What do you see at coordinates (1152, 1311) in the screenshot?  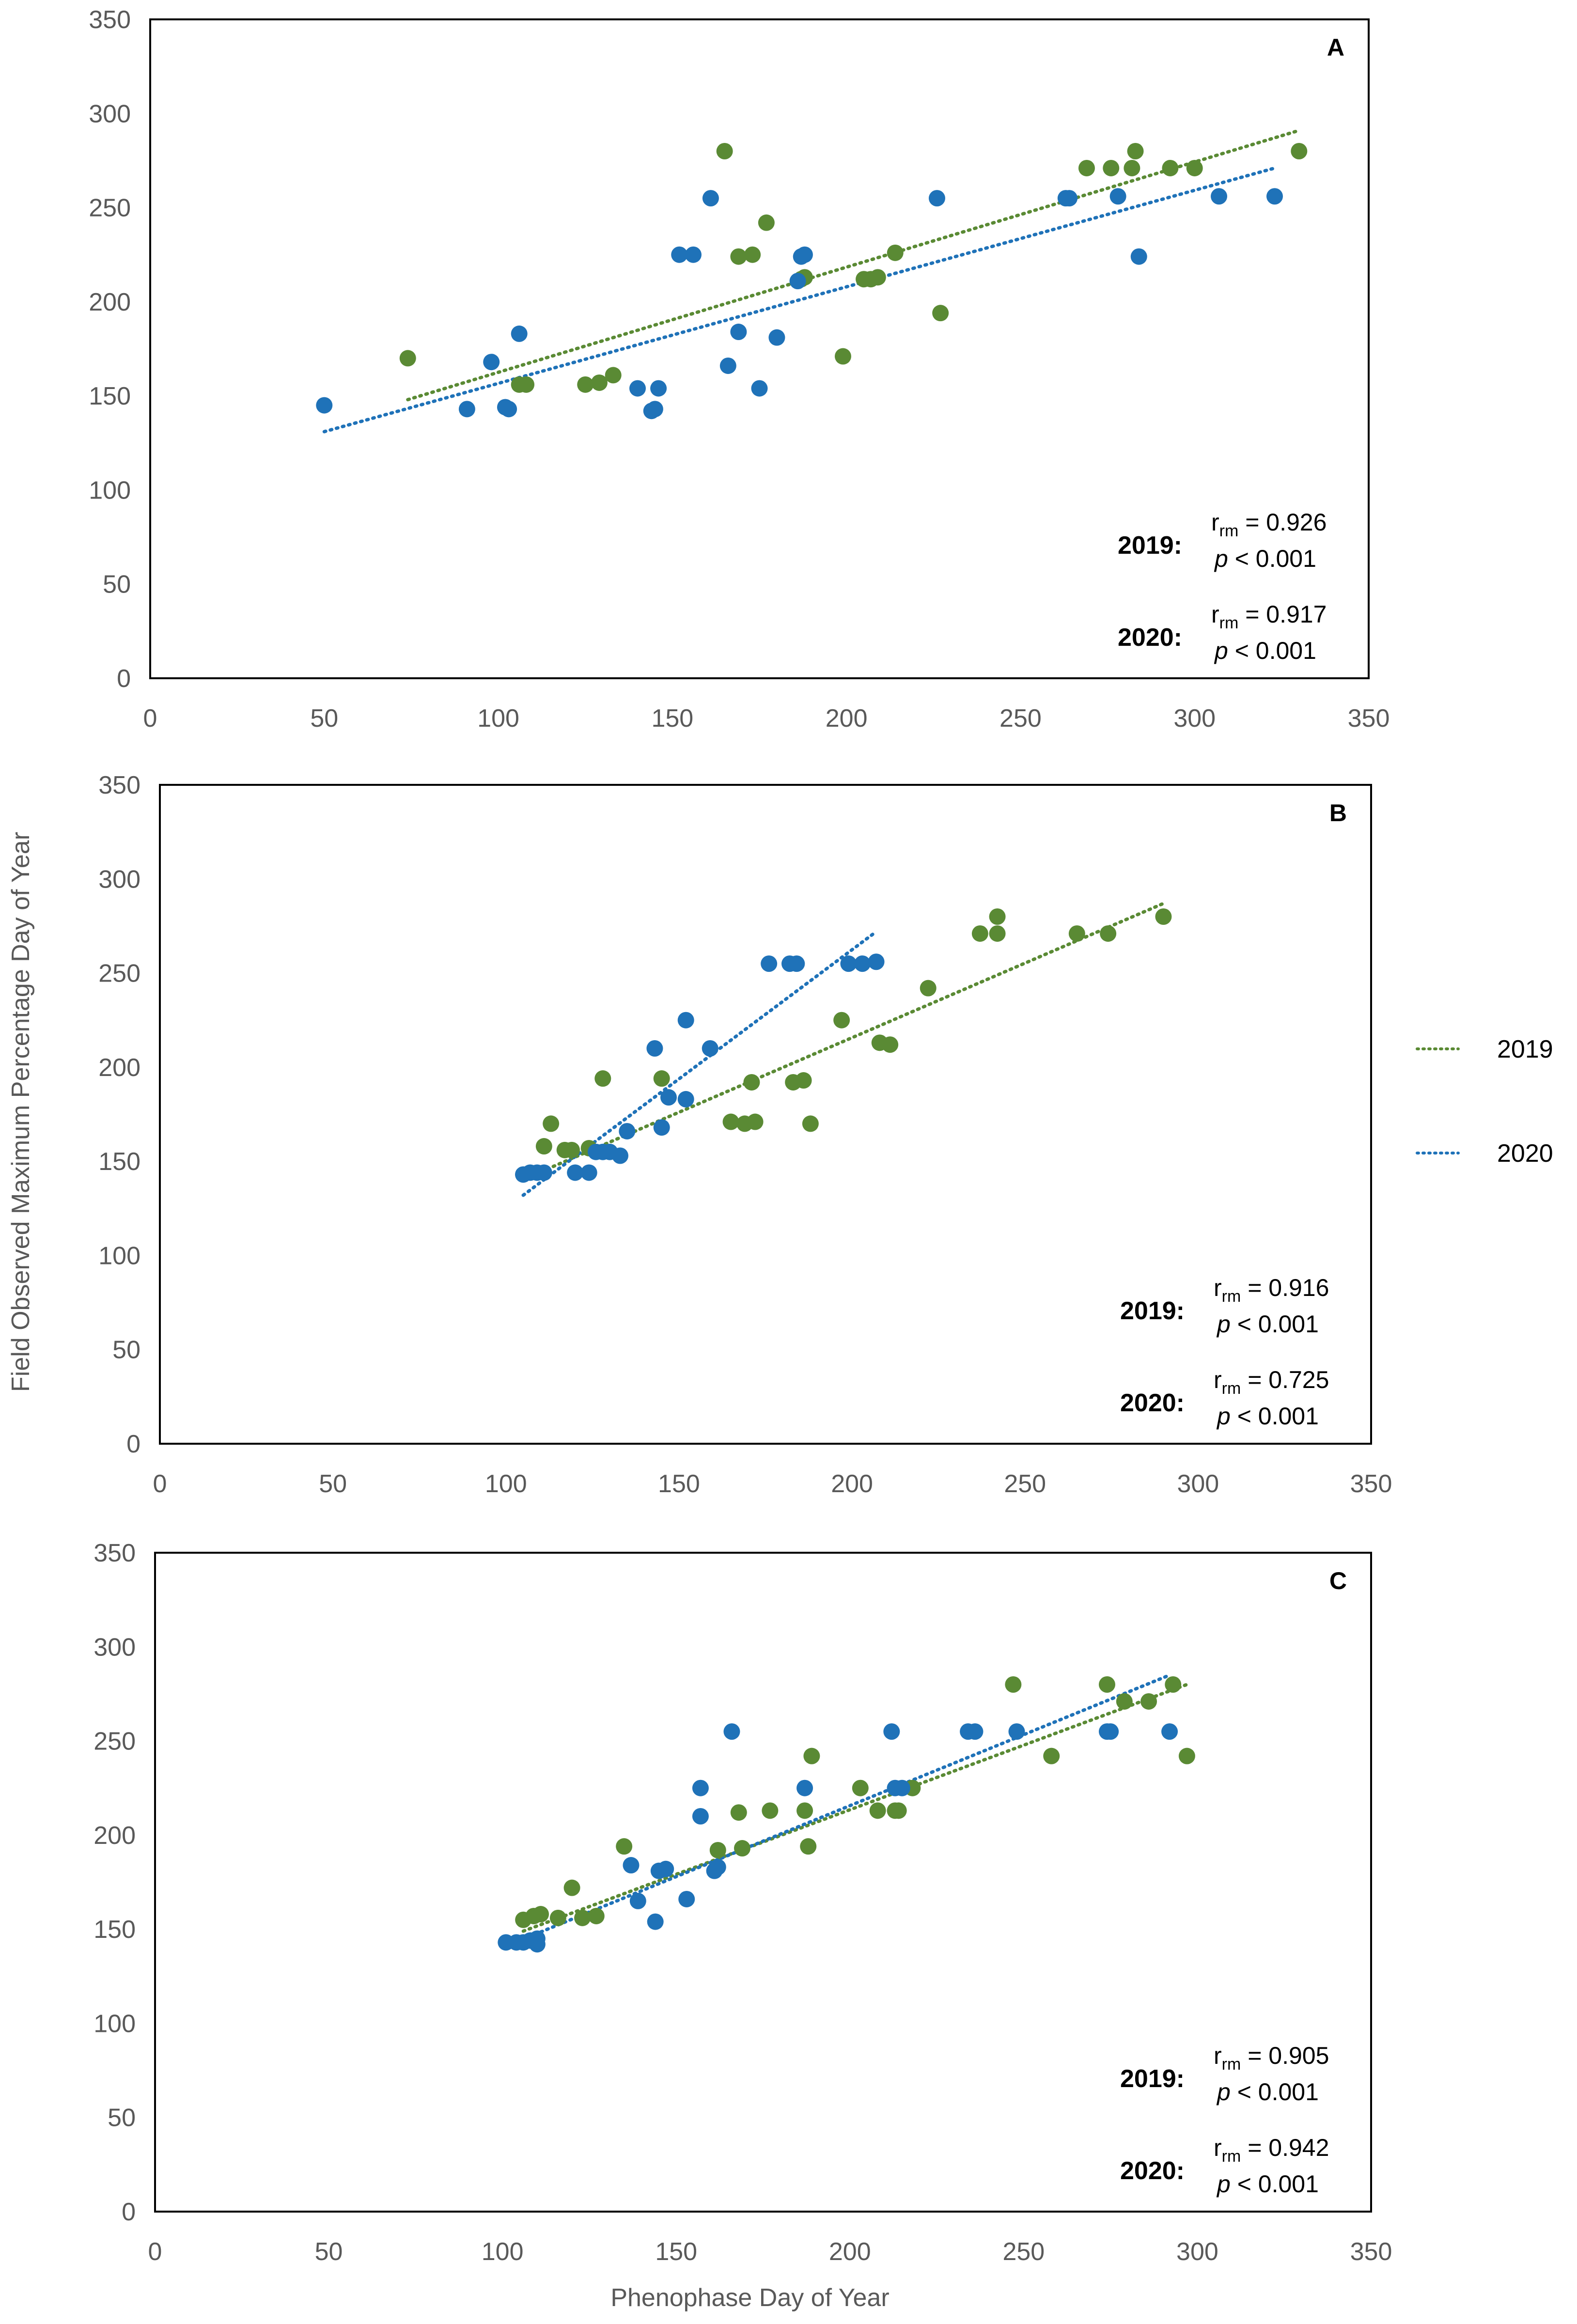 I see `stat-year-label: 2019:` at bounding box center [1152, 1311].